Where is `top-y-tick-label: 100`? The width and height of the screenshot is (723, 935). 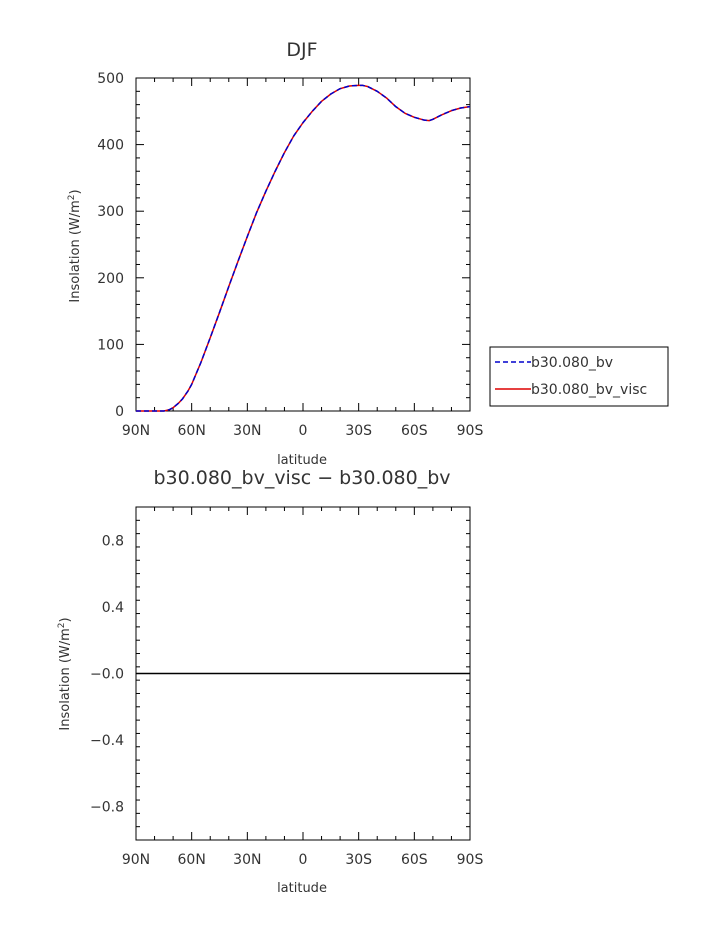
top-y-tick-label: 100 is located at coordinates (110, 345).